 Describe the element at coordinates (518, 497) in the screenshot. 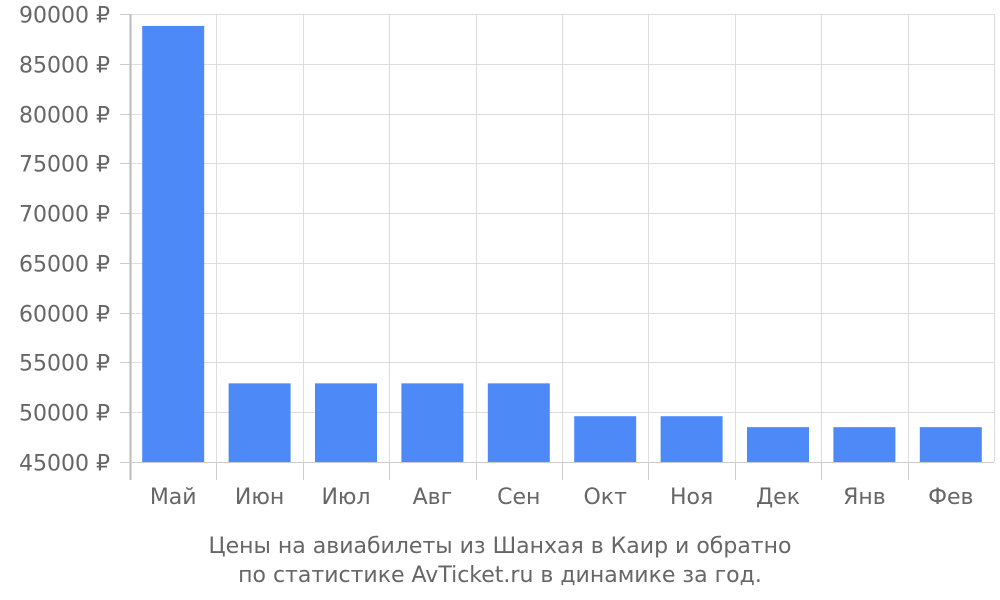

I see `x-tick-label: Сен` at that location.